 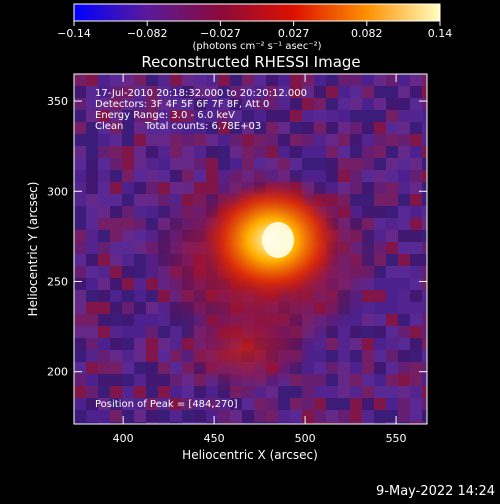 I want to click on time-range-text: 17-Jul-2010 20:18:32.000 to 20:20:12.000, so click(x=201, y=93).